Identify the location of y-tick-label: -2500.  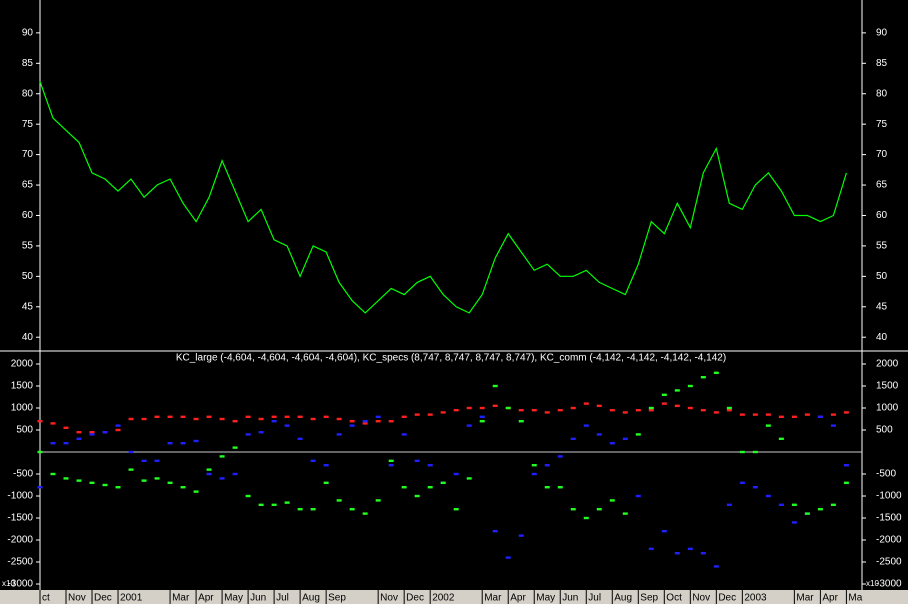
(889, 562).